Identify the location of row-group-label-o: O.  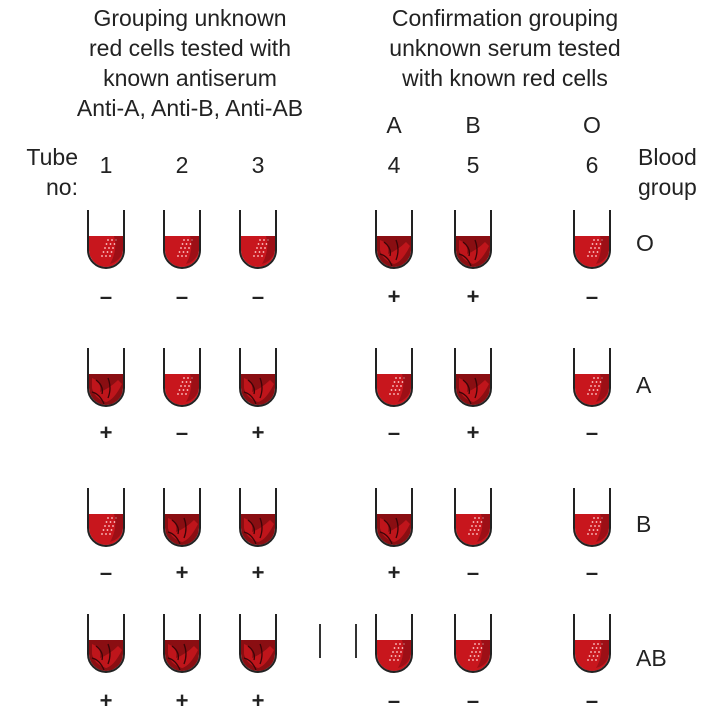
(645, 243).